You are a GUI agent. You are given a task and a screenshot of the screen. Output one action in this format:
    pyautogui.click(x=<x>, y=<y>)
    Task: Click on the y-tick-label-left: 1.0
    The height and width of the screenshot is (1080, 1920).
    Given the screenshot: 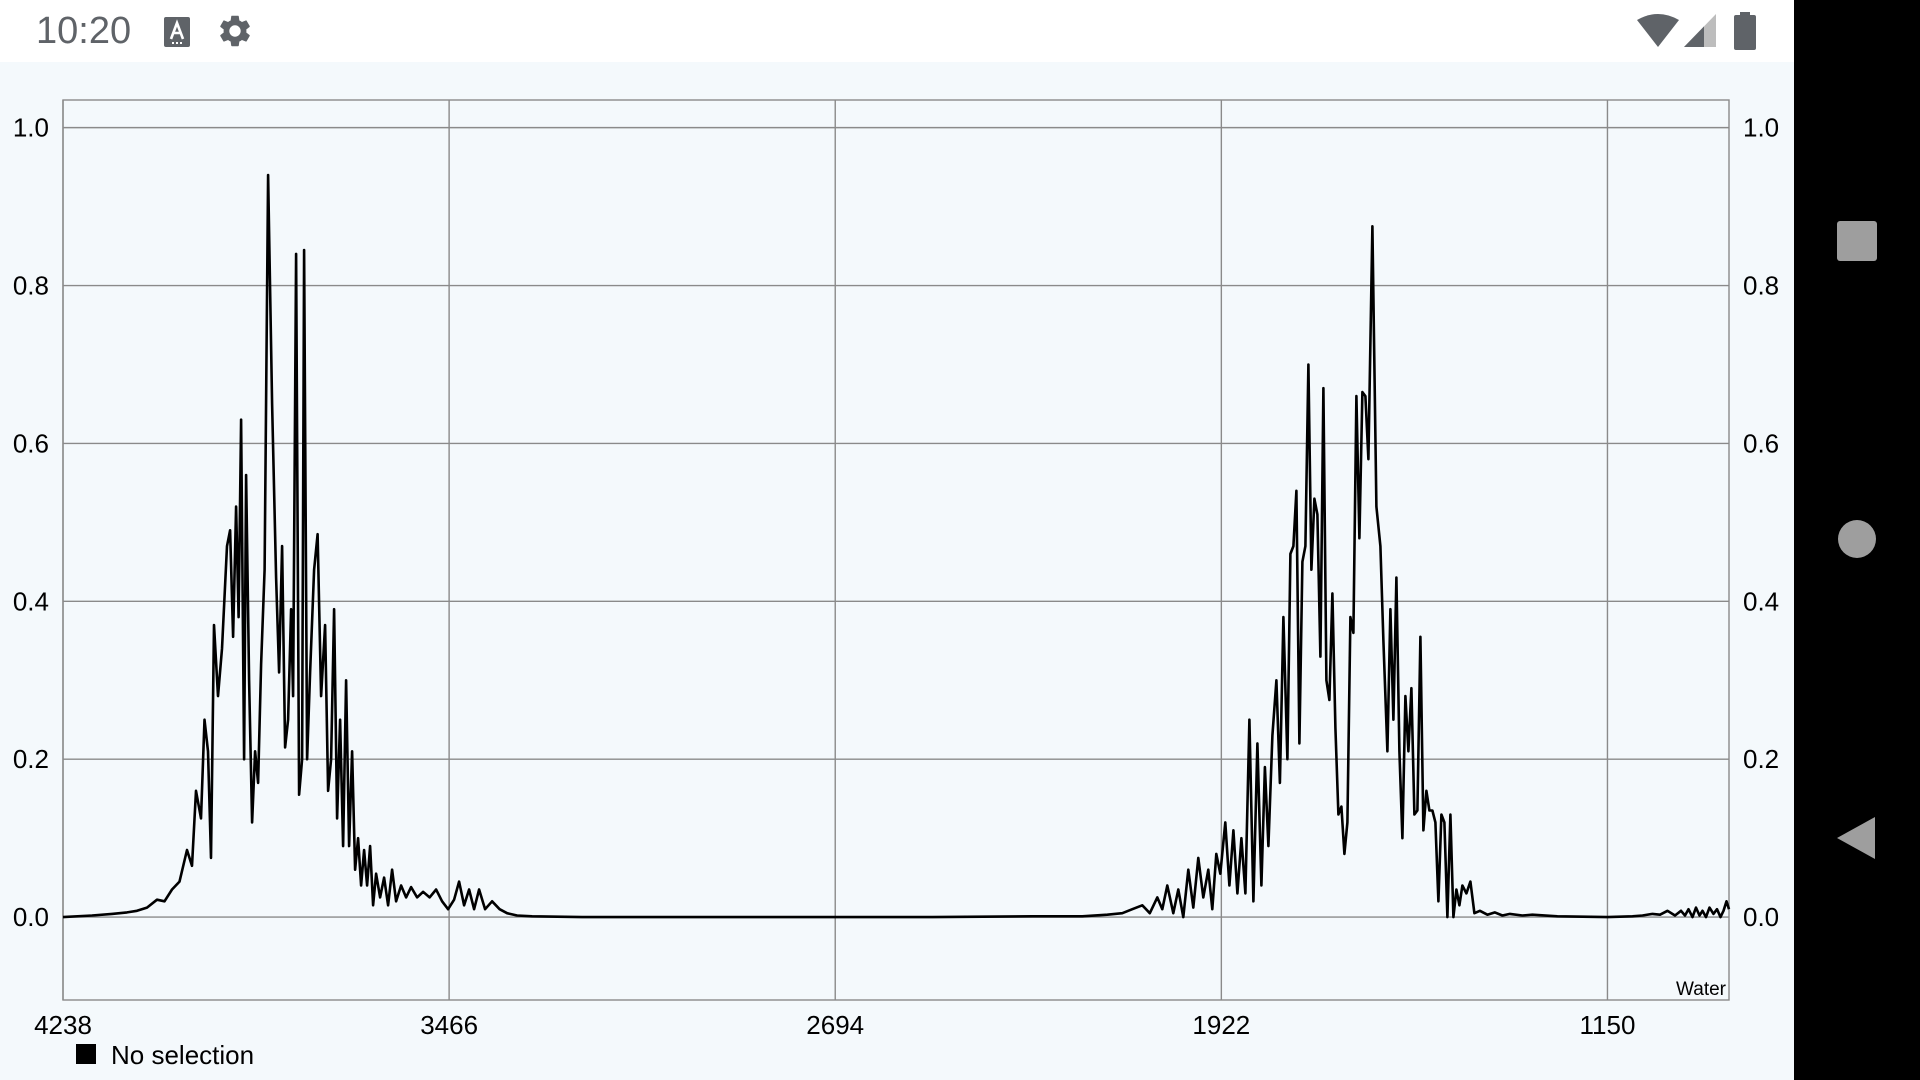 What is the action you would take?
    pyautogui.click(x=31, y=128)
    